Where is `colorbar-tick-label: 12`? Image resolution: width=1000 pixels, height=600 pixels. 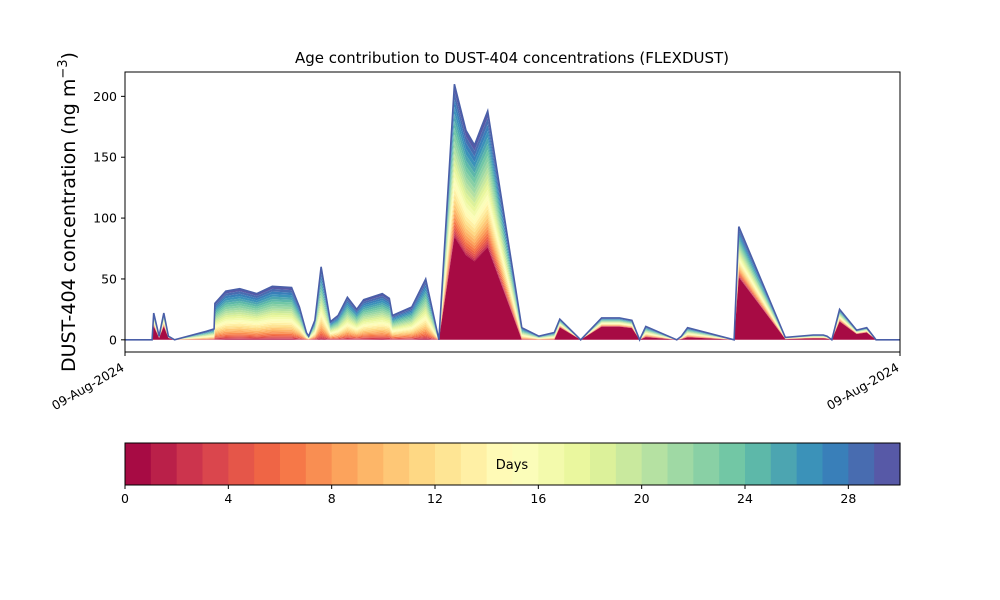 colorbar-tick-label: 12 is located at coordinates (435, 498).